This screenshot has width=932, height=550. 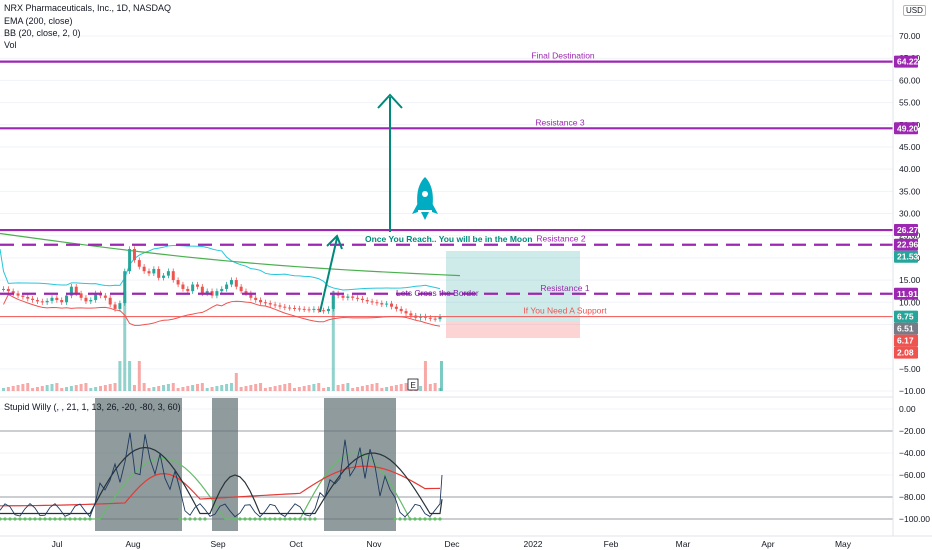 What do you see at coordinates (914, 10) in the screenshot?
I see `currency-badge: USD` at bounding box center [914, 10].